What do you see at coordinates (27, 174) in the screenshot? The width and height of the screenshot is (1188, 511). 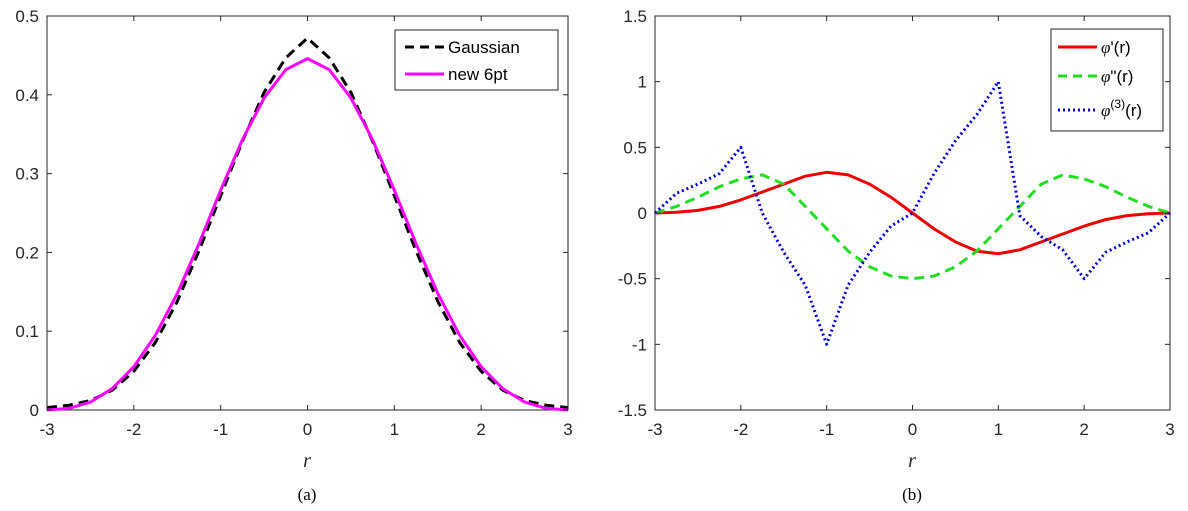 I see `y-tick-label: 0.3` at bounding box center [27, 174].